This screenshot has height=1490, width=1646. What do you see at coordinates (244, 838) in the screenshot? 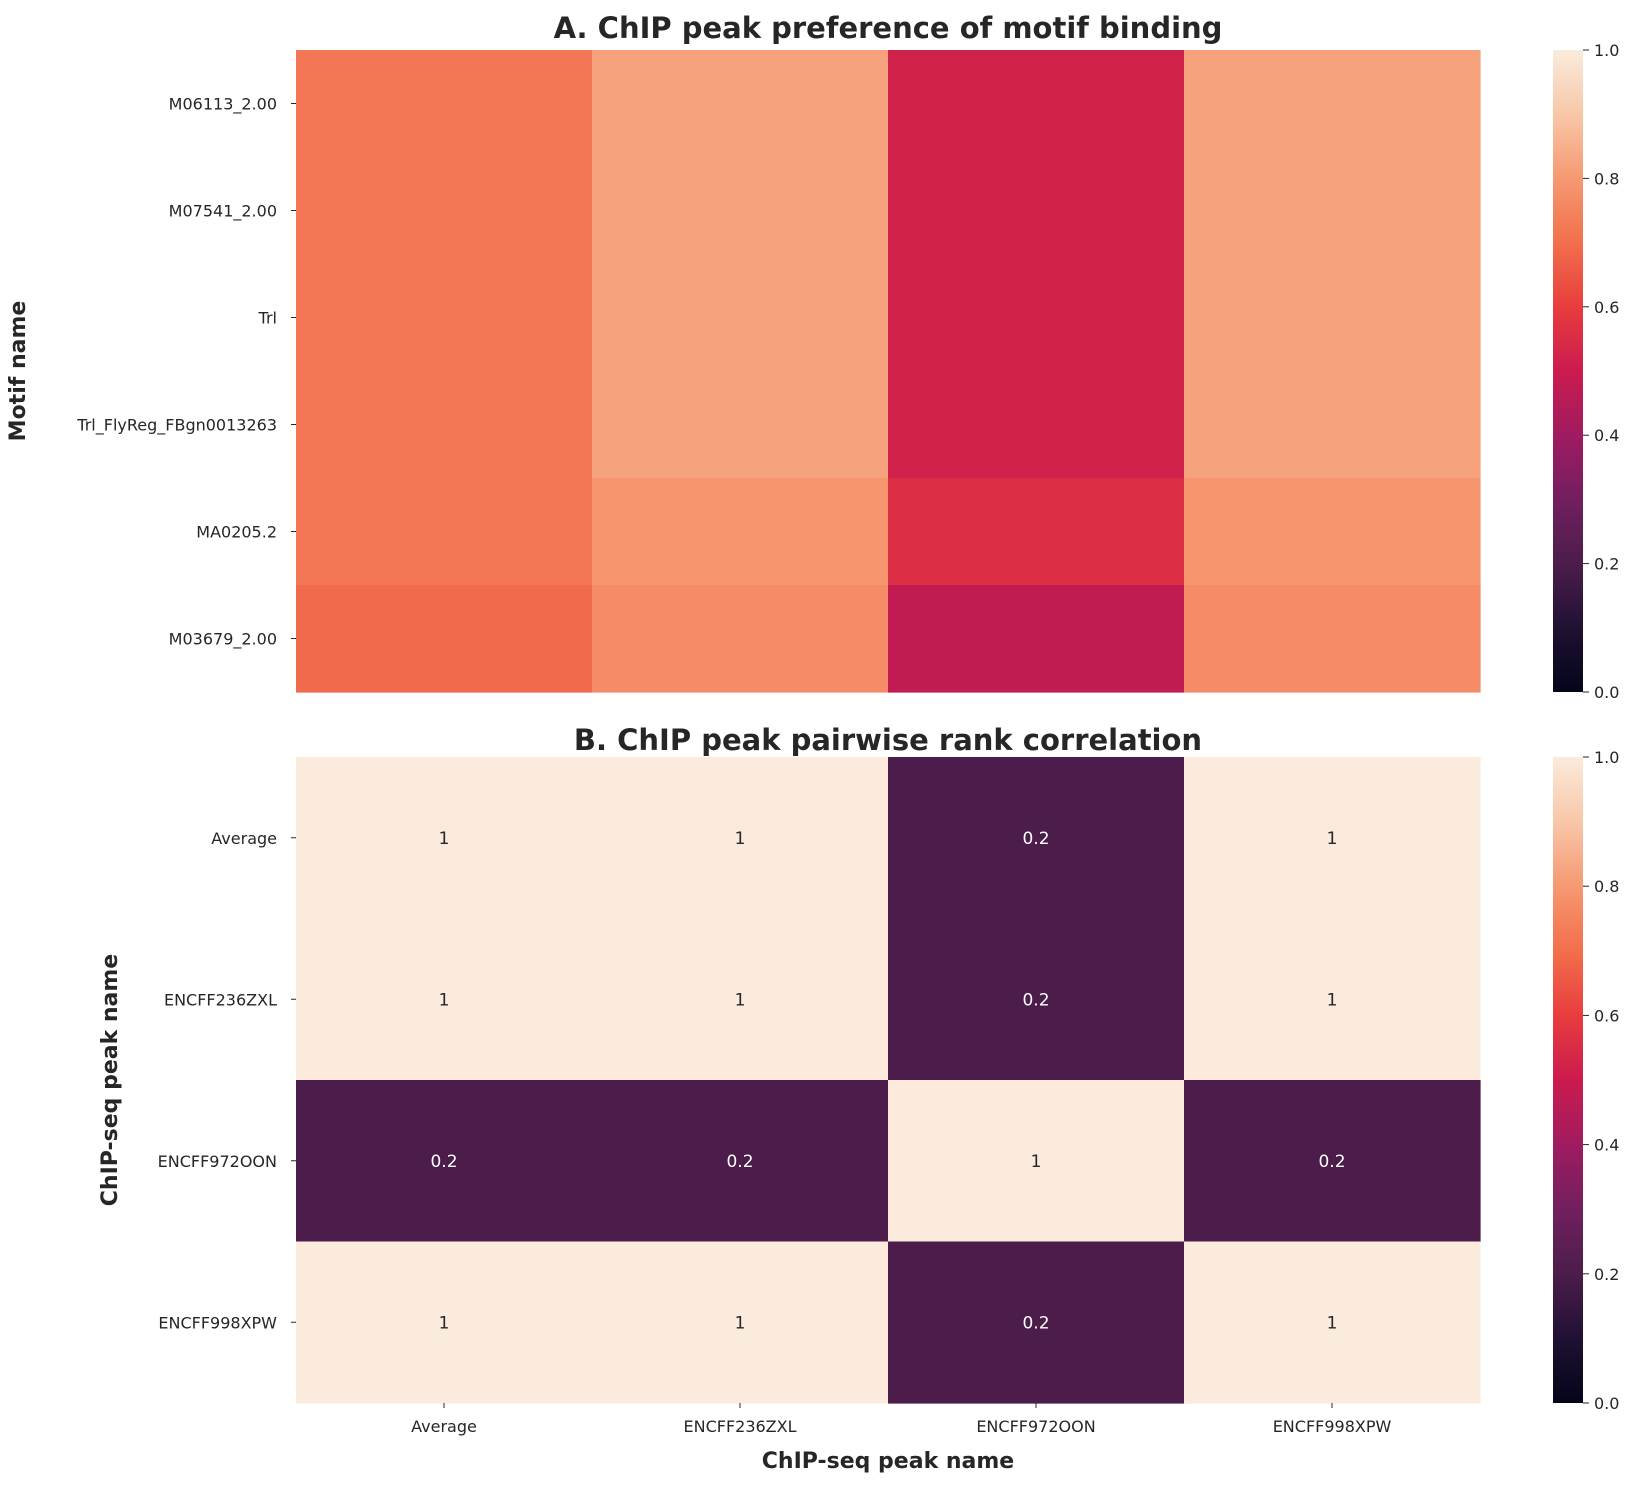
I see `panel-b-y-tick-label: Average` at bounding box center [244, 838].